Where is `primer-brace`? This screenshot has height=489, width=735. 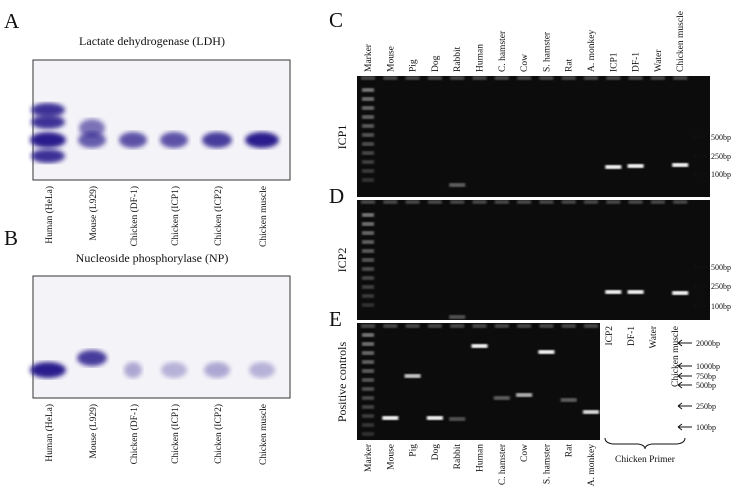
primer-brace is located at coordinates (645, 443).